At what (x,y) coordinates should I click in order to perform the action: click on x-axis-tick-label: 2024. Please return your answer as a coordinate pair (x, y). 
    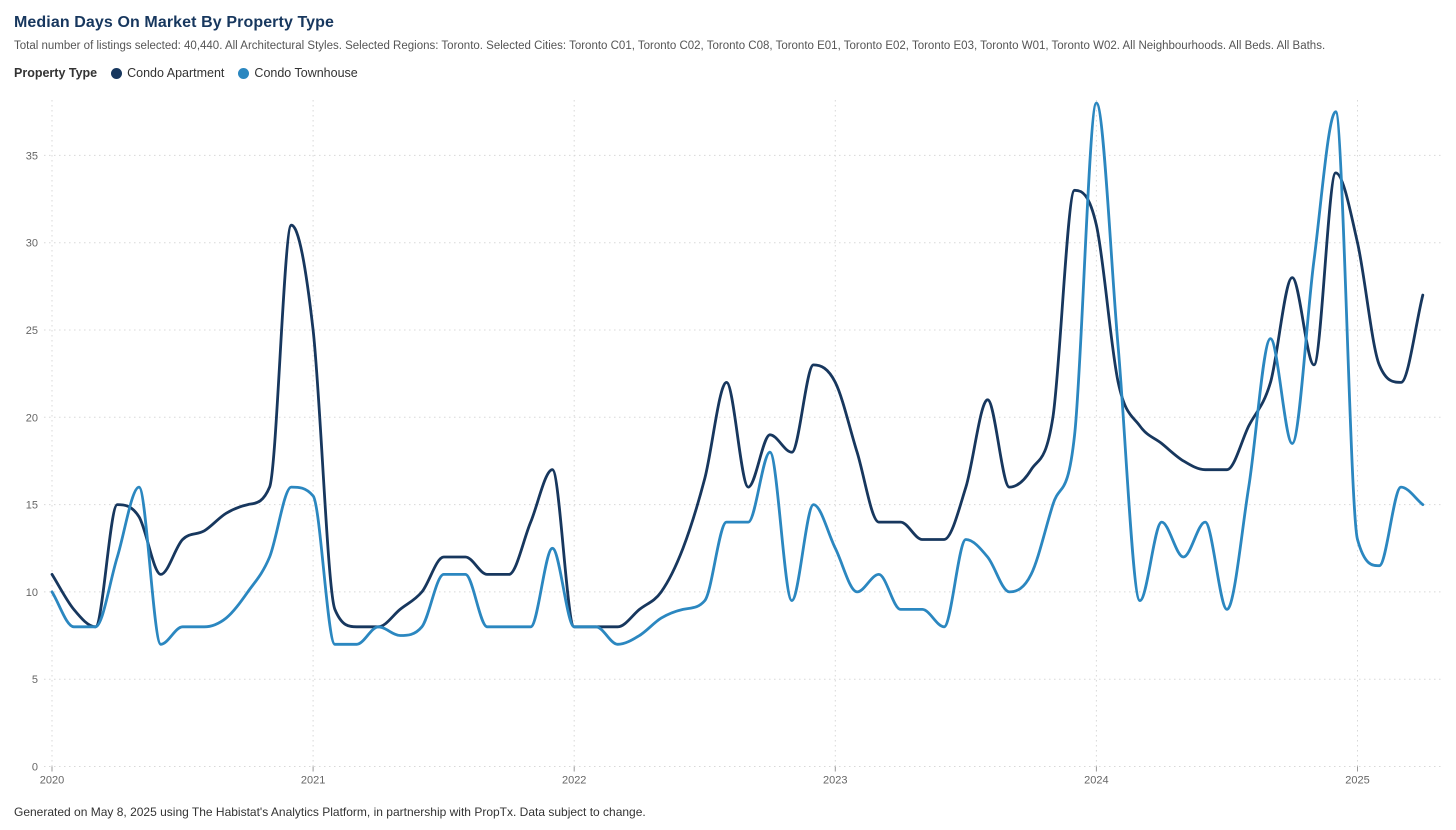
    Looking at the image, I should click on (1096, 781).